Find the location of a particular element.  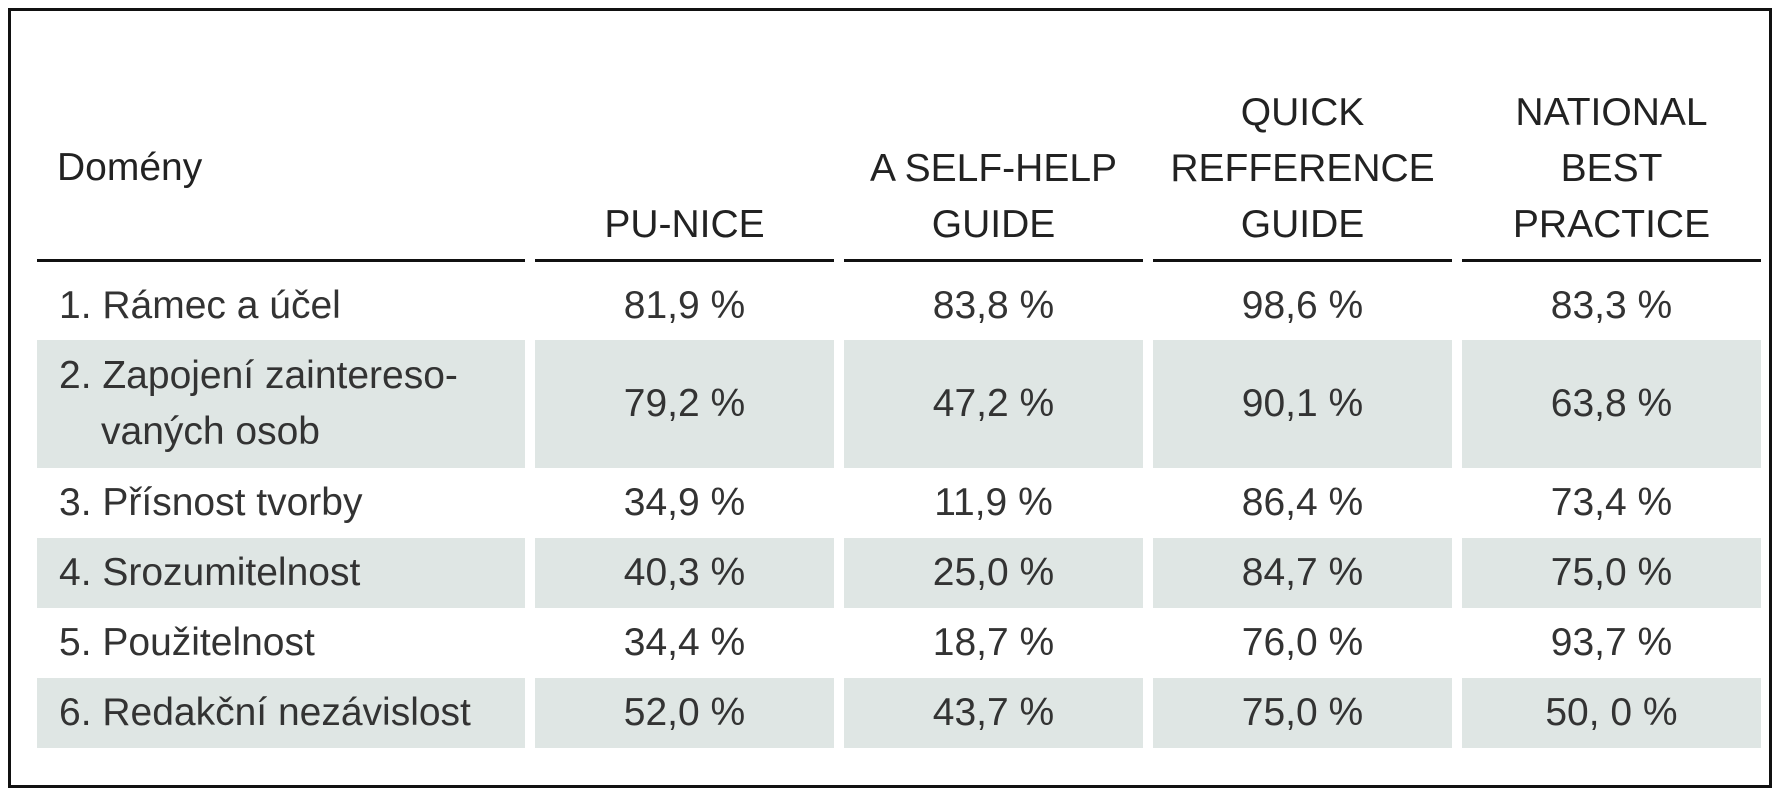

cell-national-best-practice: 63,8 % is located at coordinates (1611, 404).